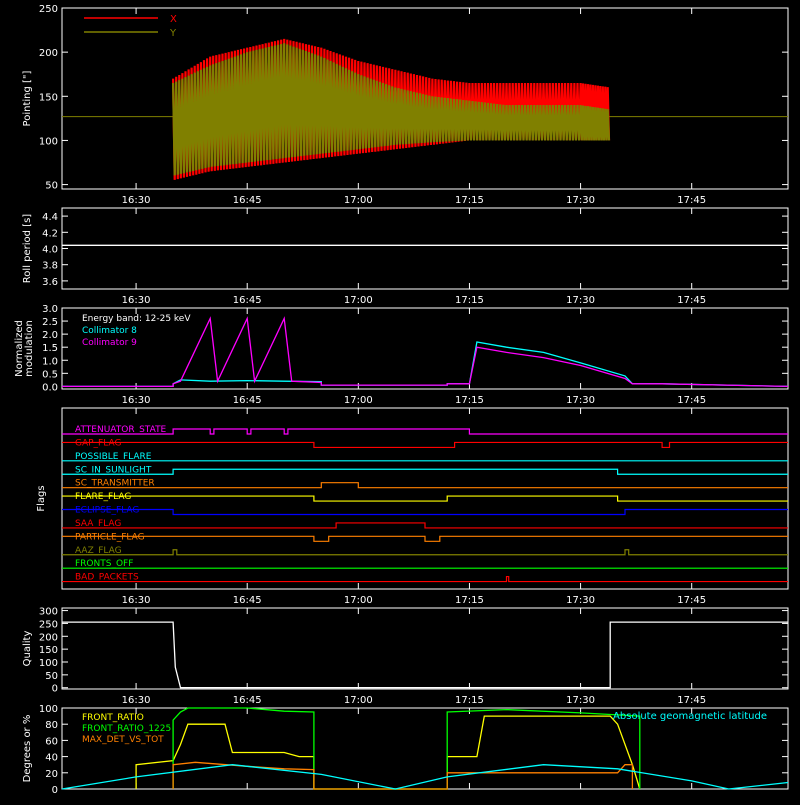 The height and width of the screenshot is (805, 800). What do you see at coordinates (27, 98) in the screenshot?
I see `y-axis-label: Pointing ["]` at bounding box center [27, 98].